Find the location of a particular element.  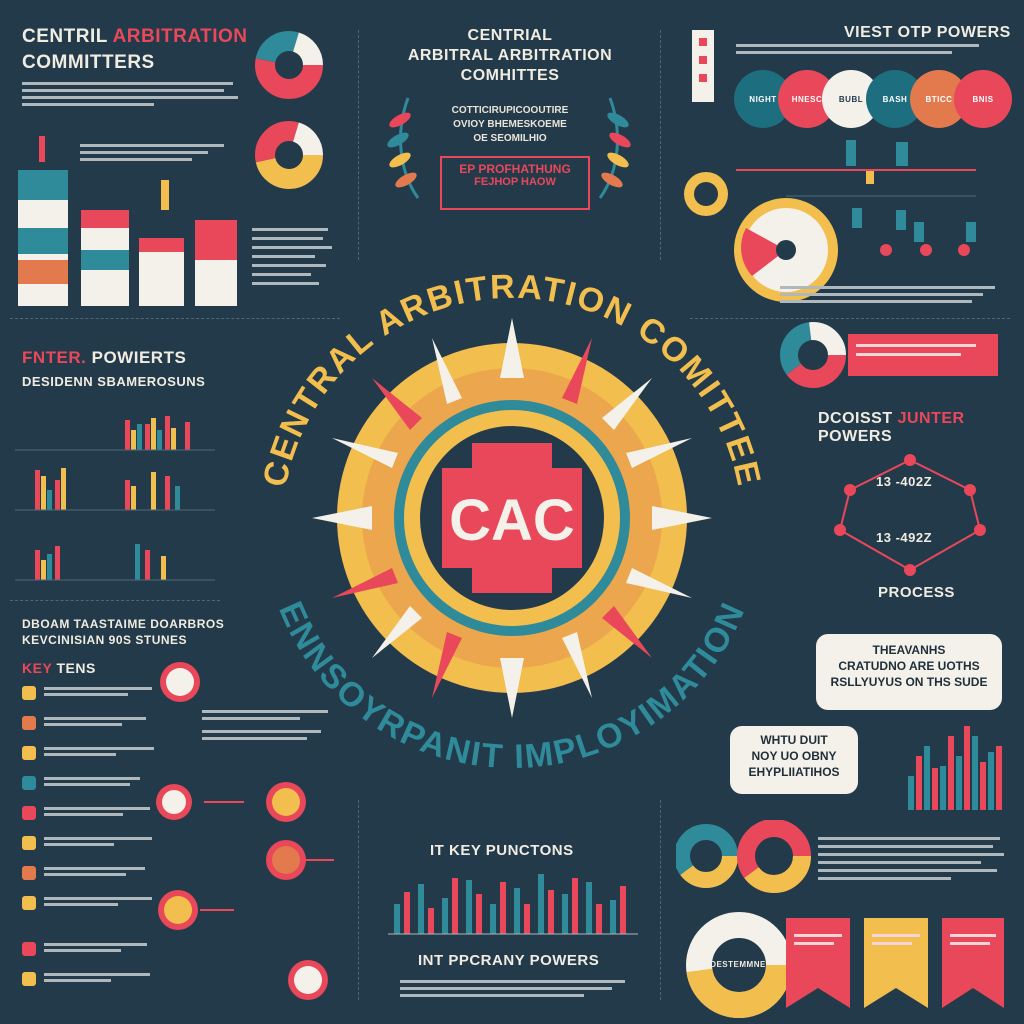

speech-small-line3: EHYPLIIATIHOS is located at coordinates (794, 772).